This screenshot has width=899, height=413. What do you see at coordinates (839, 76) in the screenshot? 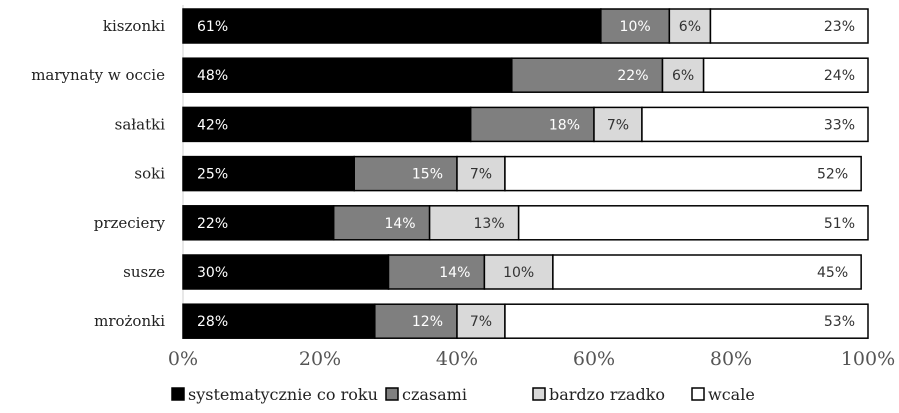
I see `value-label: 24%` at bounding box center [839, 76].